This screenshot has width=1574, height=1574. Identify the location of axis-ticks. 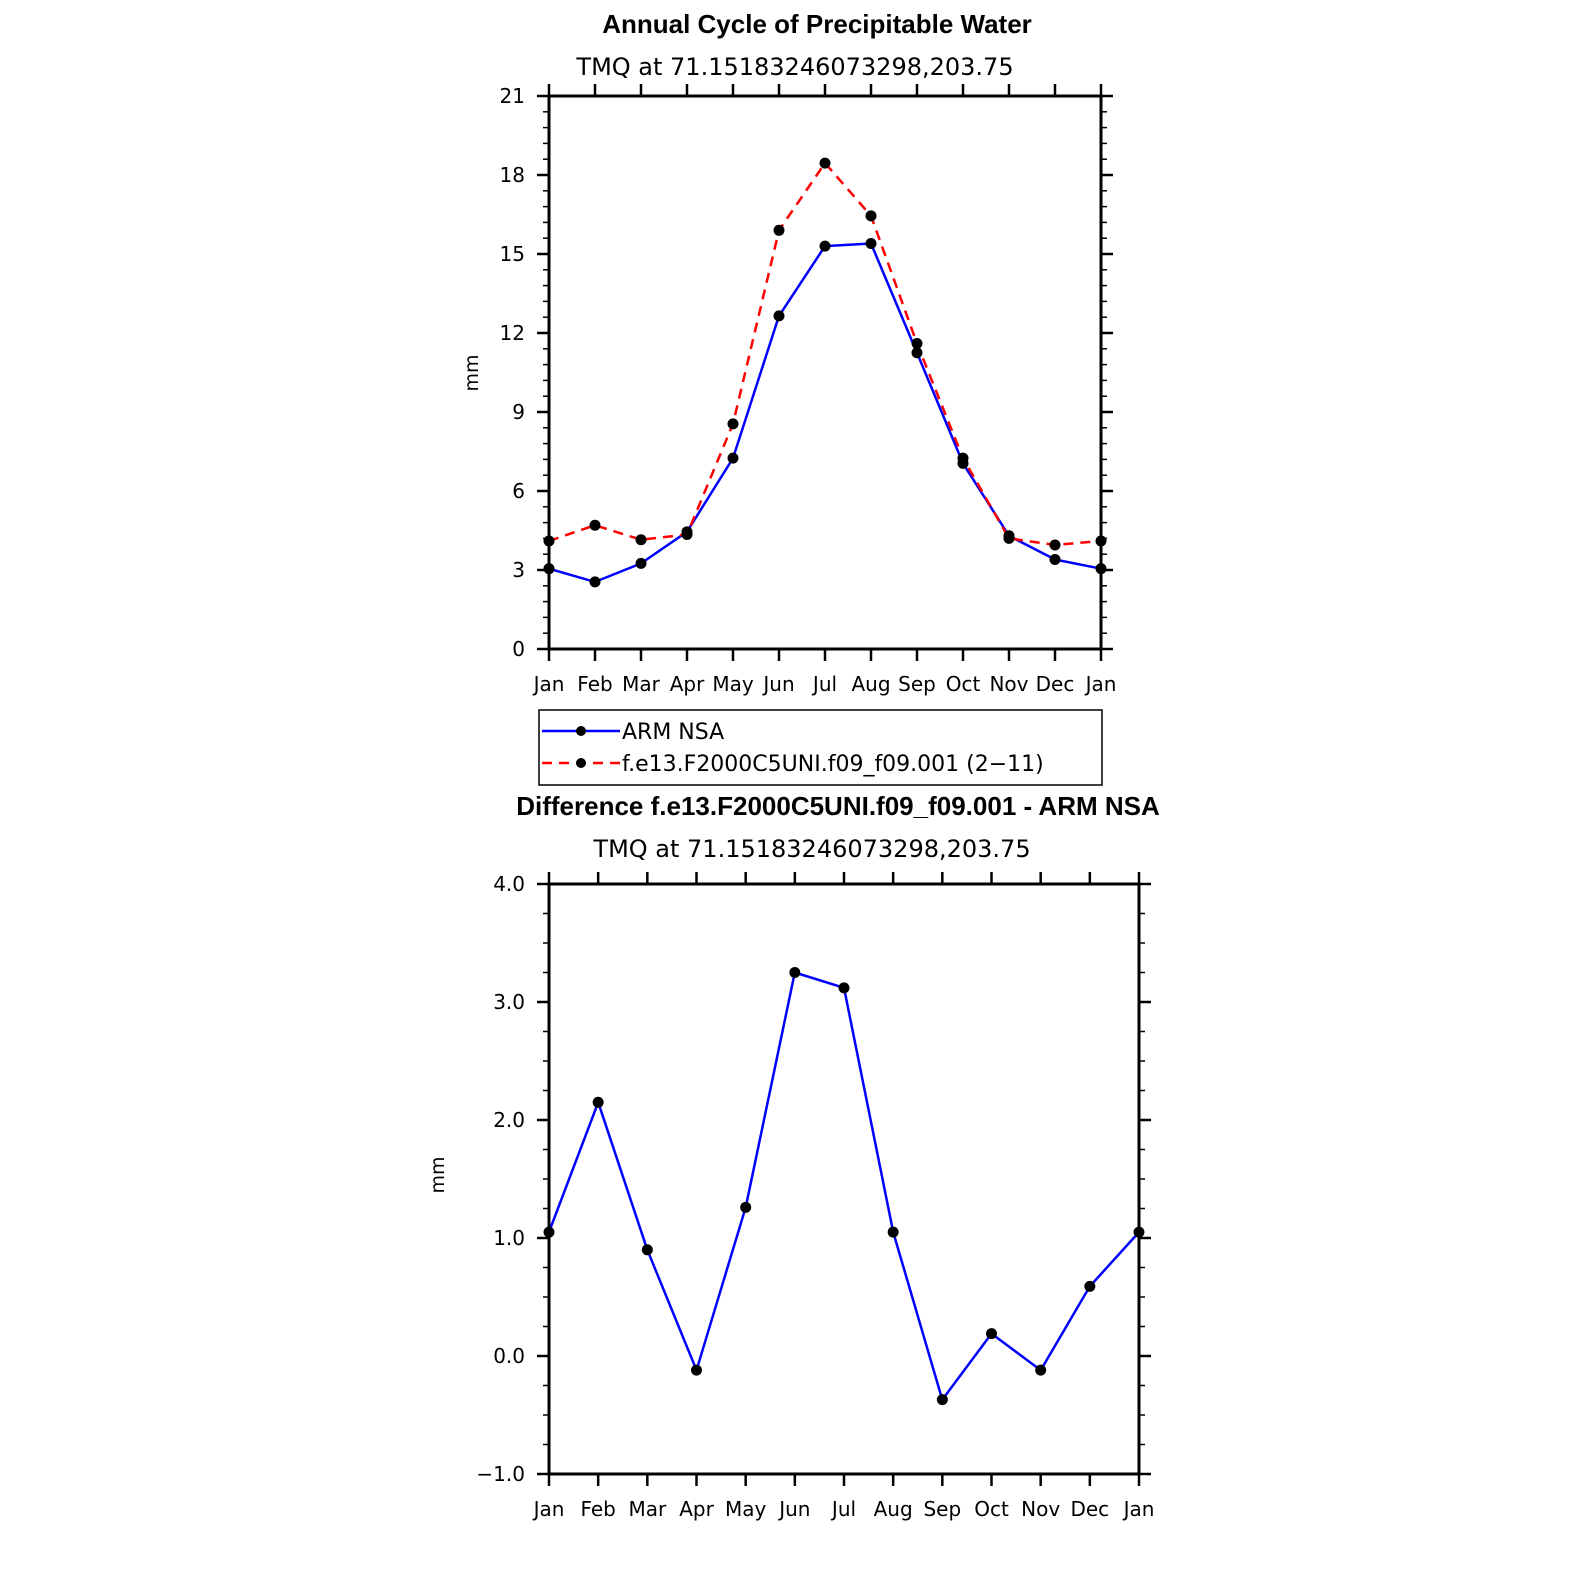
(825, 372).